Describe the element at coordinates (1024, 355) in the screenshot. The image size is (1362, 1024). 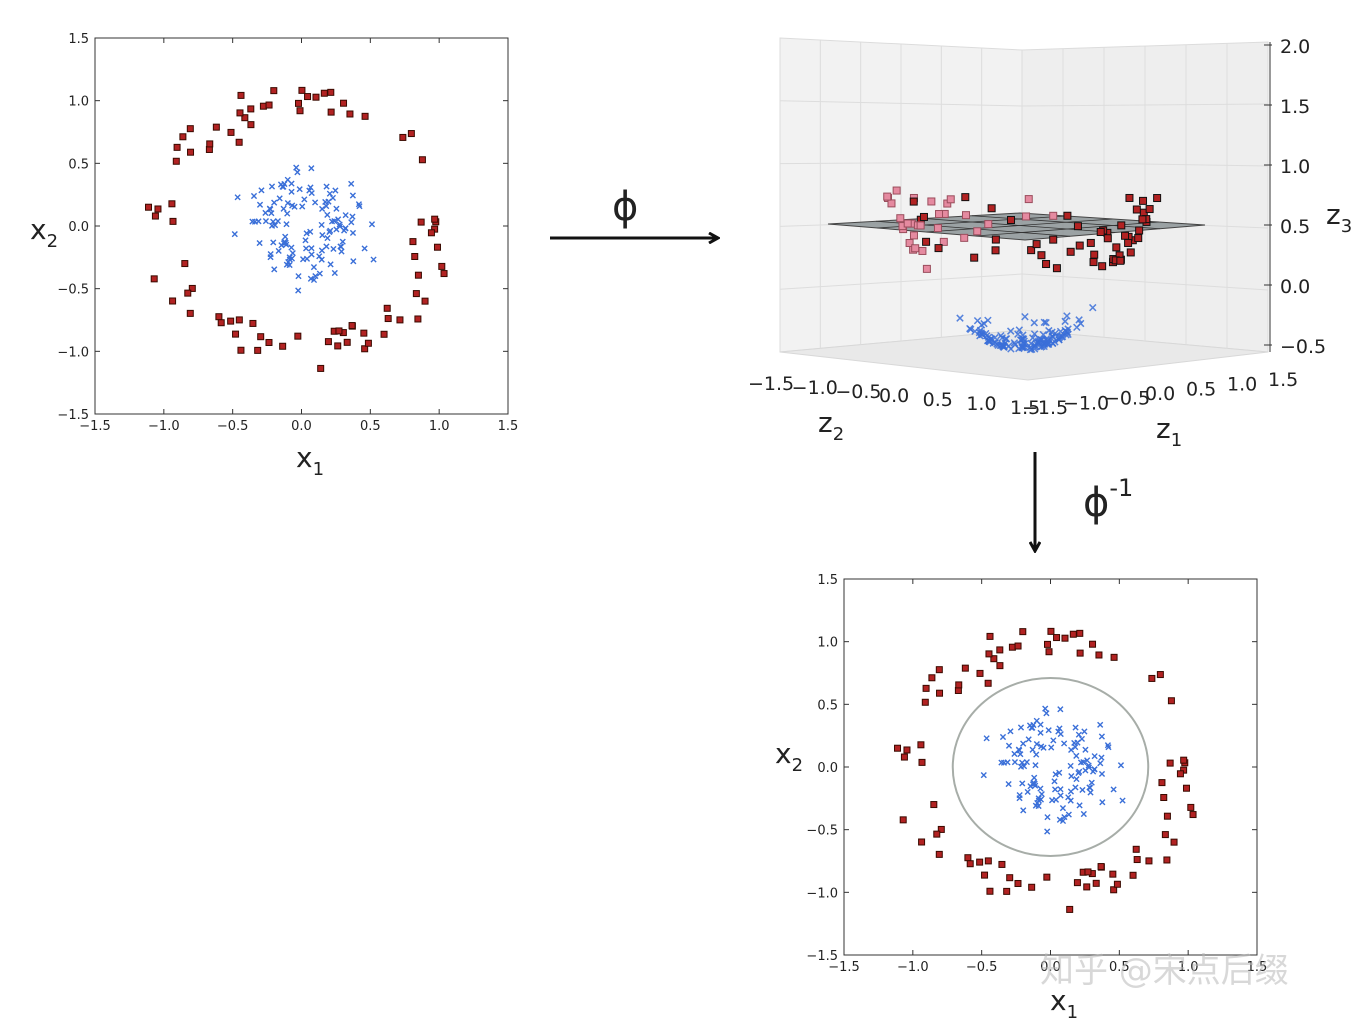
I see `floor` at that location.